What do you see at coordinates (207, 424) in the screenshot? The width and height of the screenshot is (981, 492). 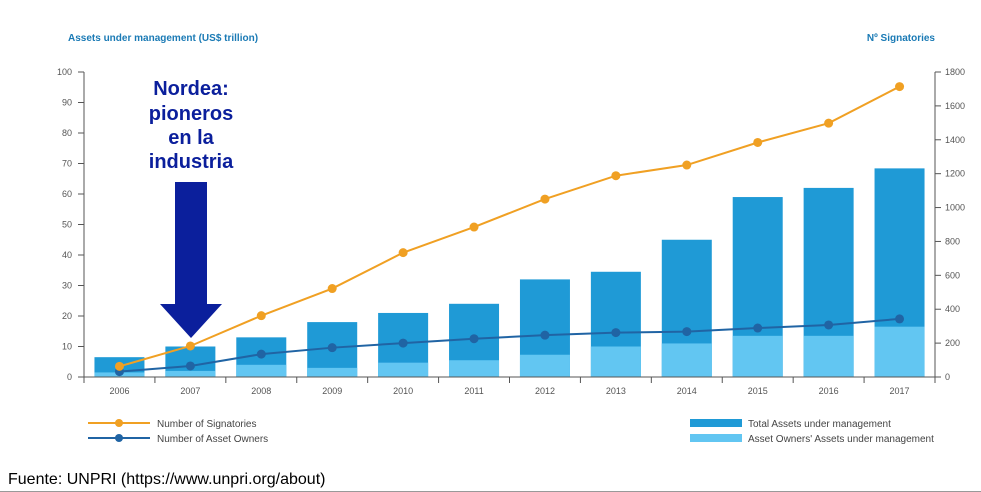 I see `legend-signatories-label: Number of Signatories` at bounding box center [207, 424].